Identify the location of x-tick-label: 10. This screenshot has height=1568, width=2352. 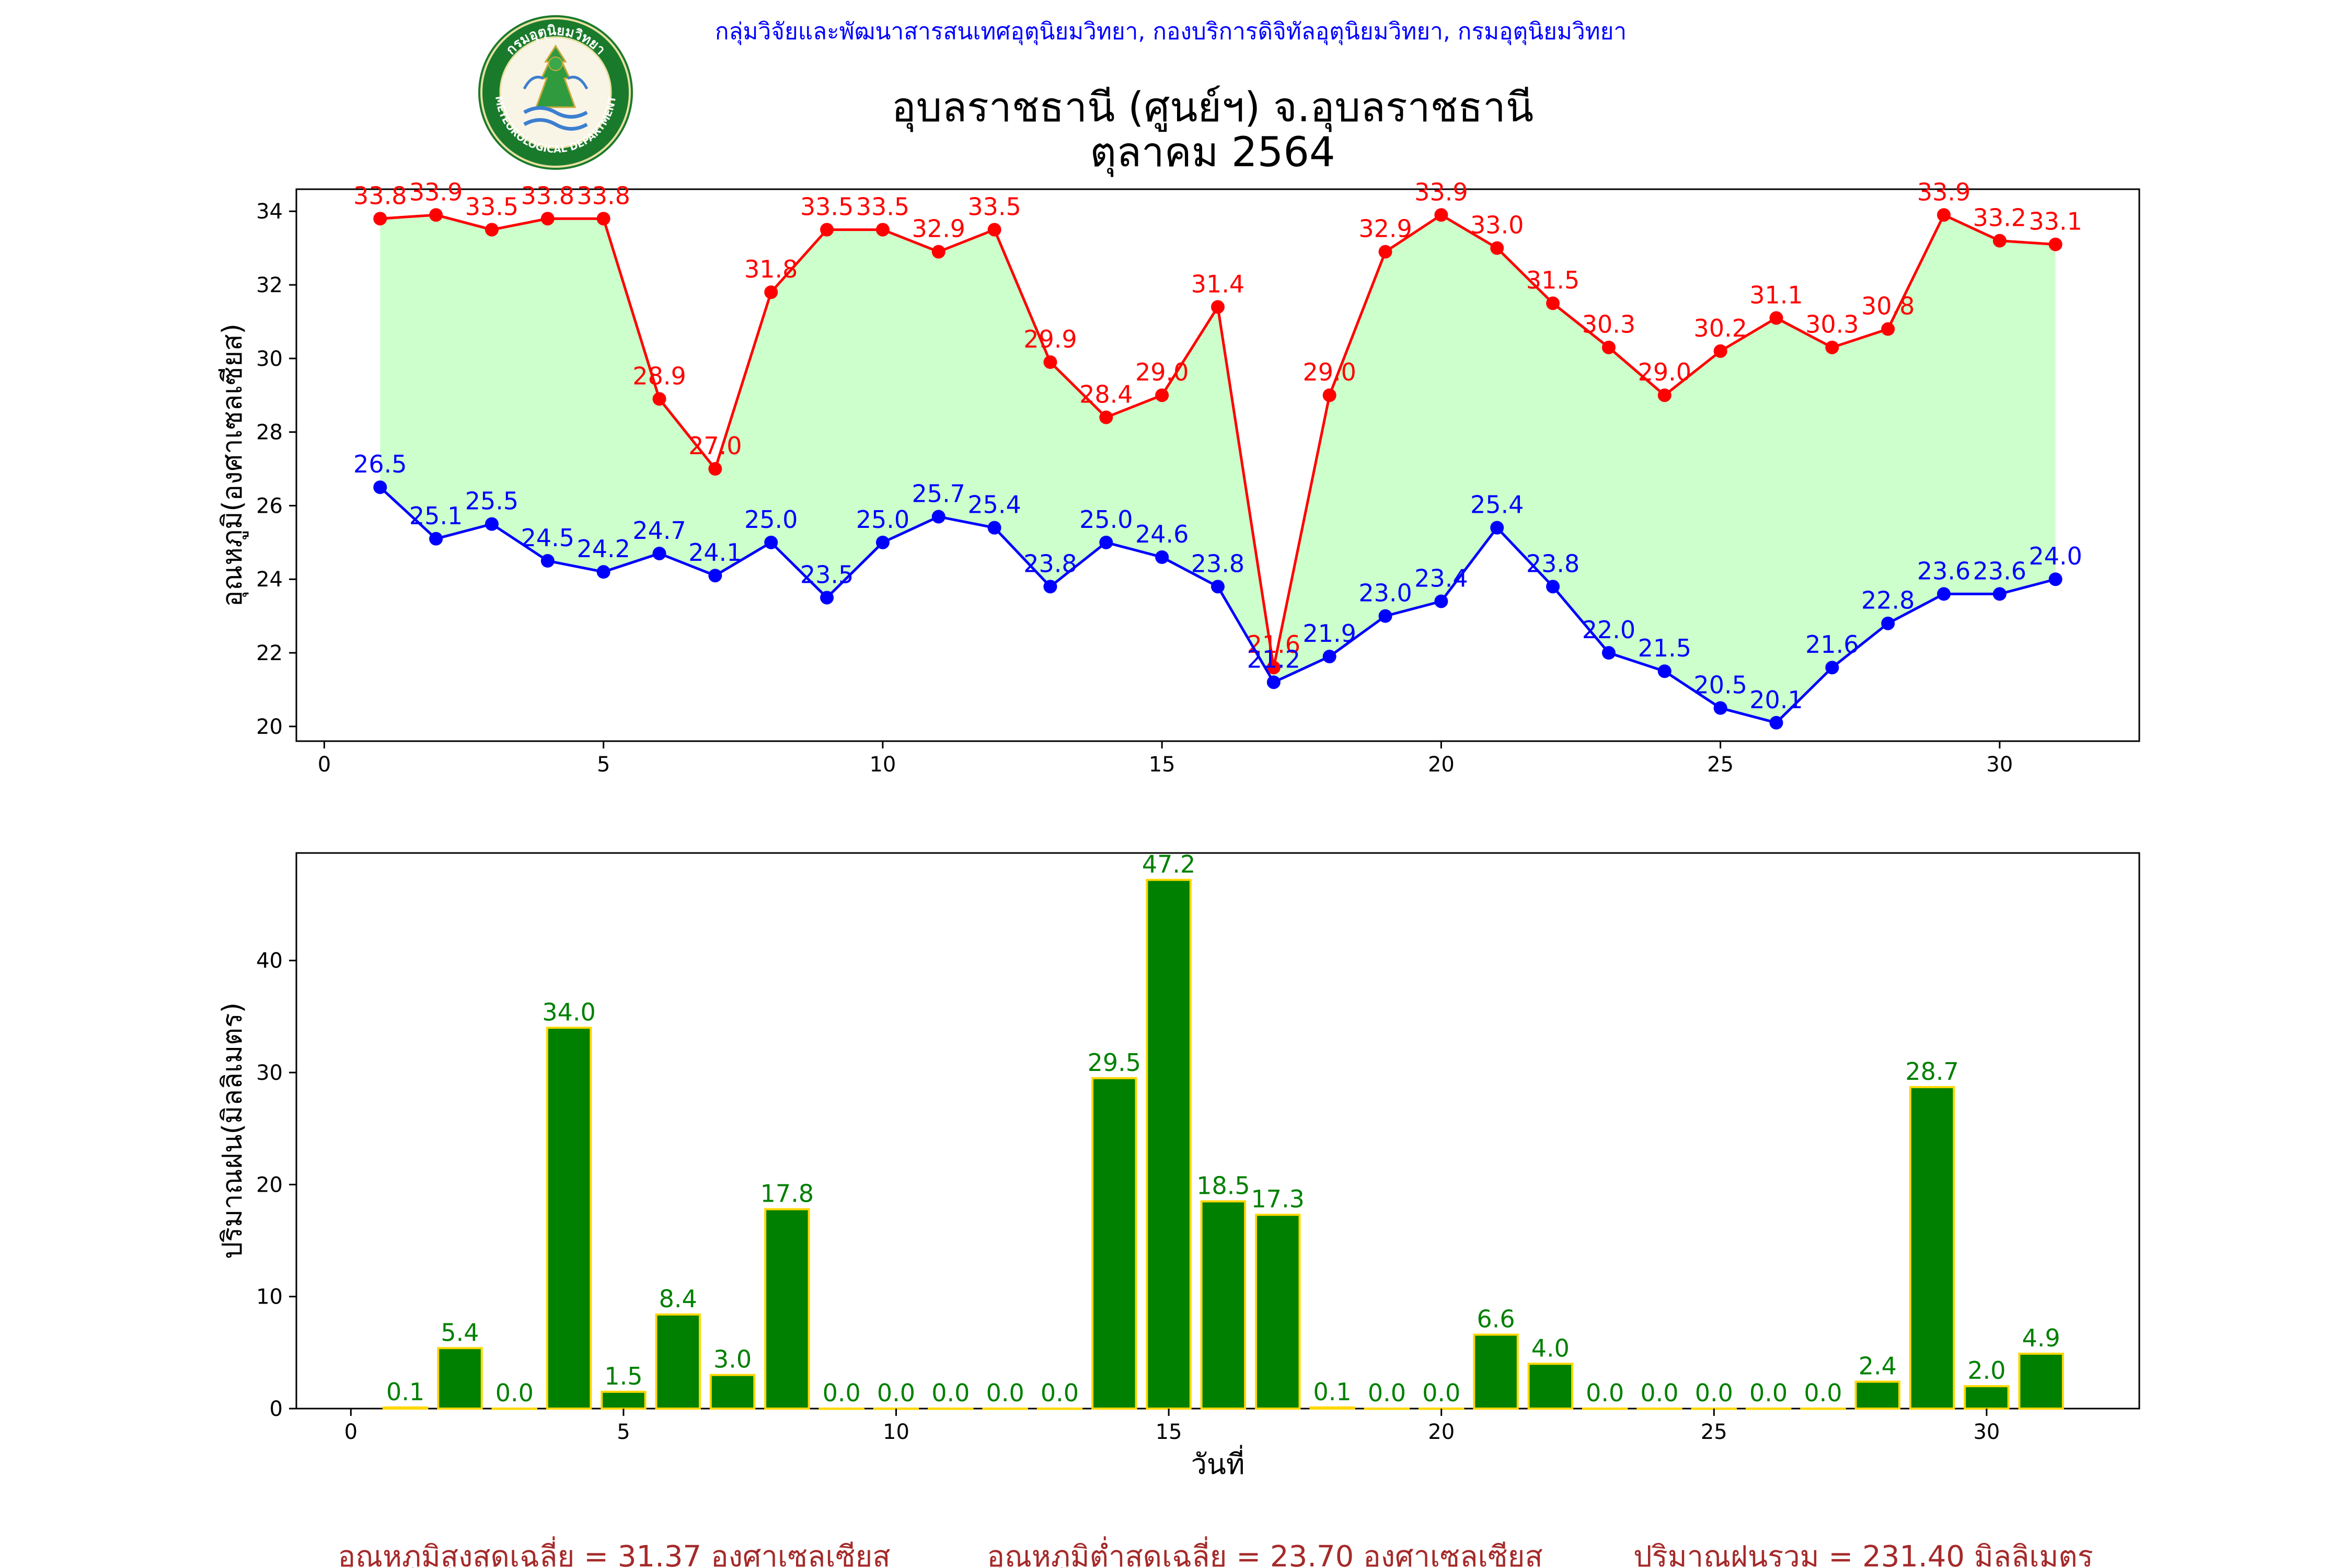
(882, 765).